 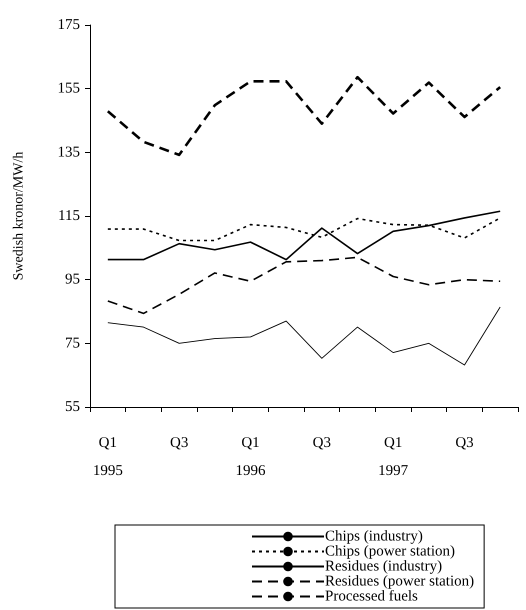 I want to click on y-tick-label: 175, so click(x=69, y=25).